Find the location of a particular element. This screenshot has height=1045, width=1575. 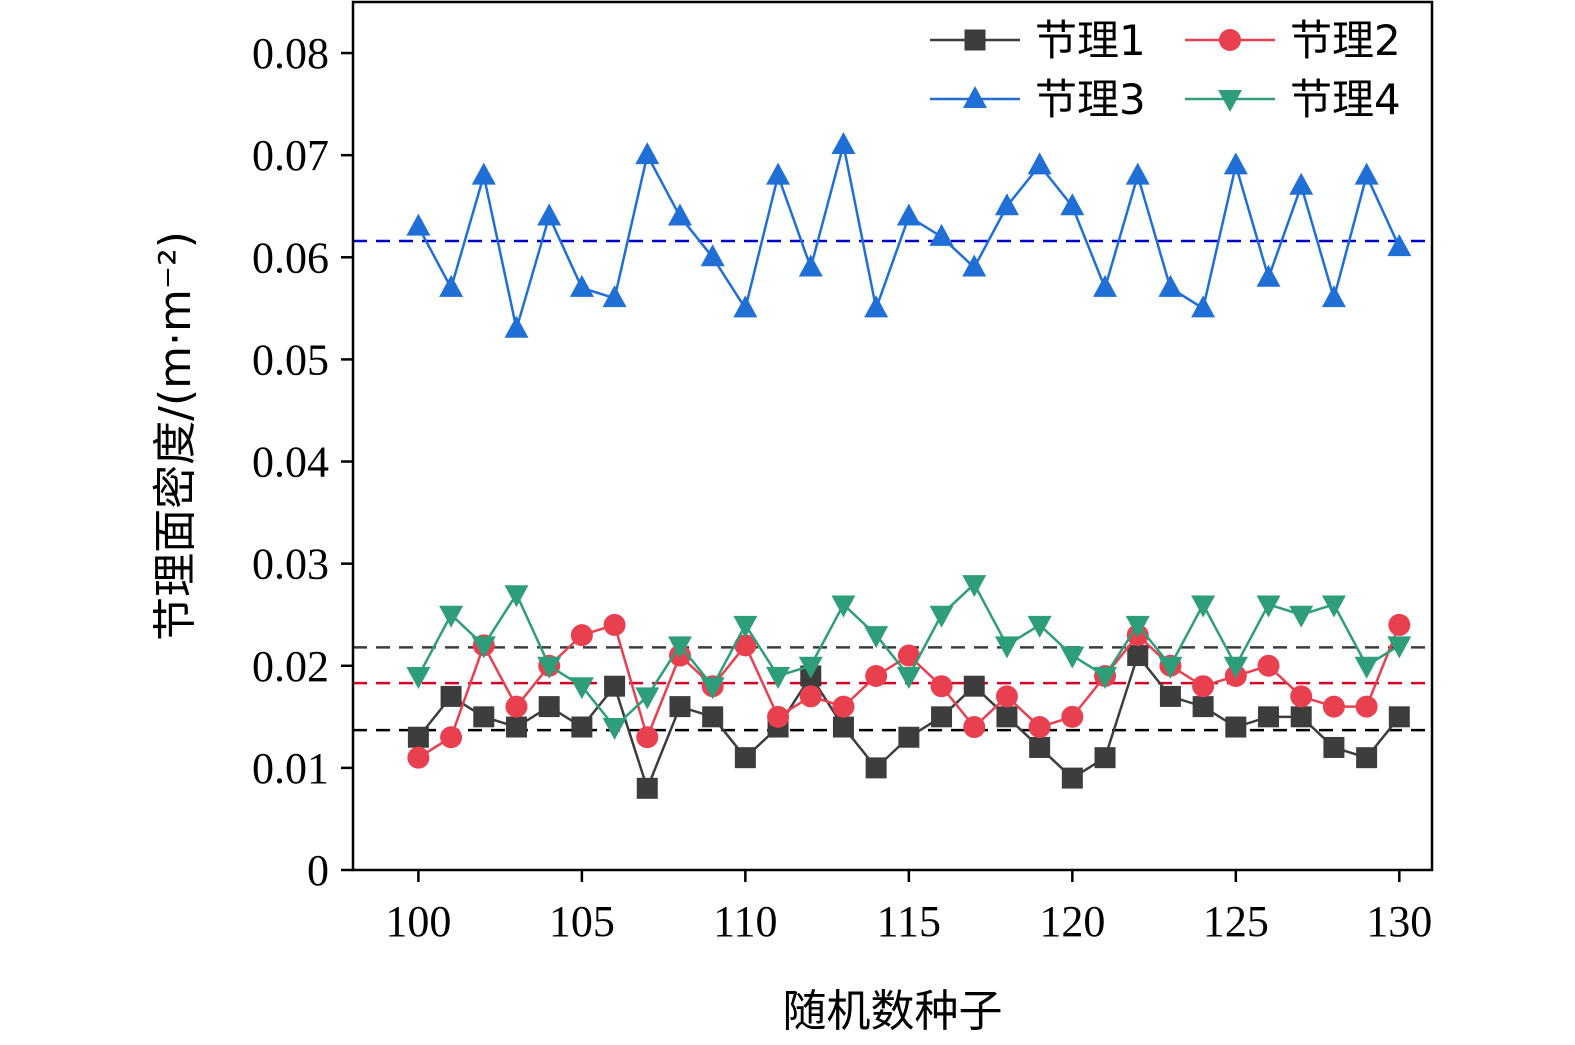

x-tick-label: 130 is located at coordinates (1399, 921).